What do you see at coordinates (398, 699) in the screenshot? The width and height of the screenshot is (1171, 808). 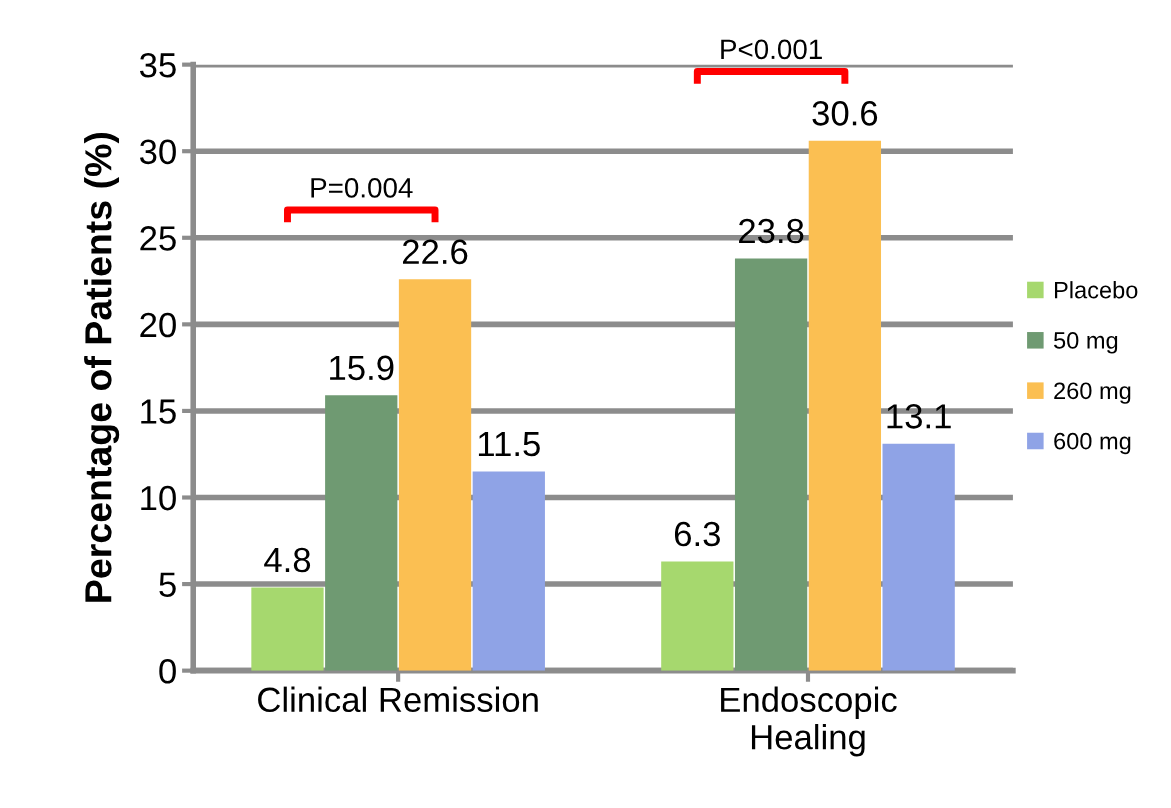 I see `x-tick-label: Clinical Remission` at bounding box center [398, 699].